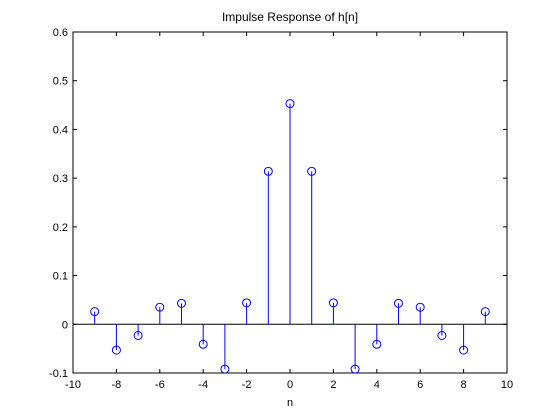 Image resolution: width=560 pixels, height=420 pixels. What do you see at coordinates (60, 228) in the screenshot?
I see `y-tick-label: 0.2` at bounding box center [60, 228].